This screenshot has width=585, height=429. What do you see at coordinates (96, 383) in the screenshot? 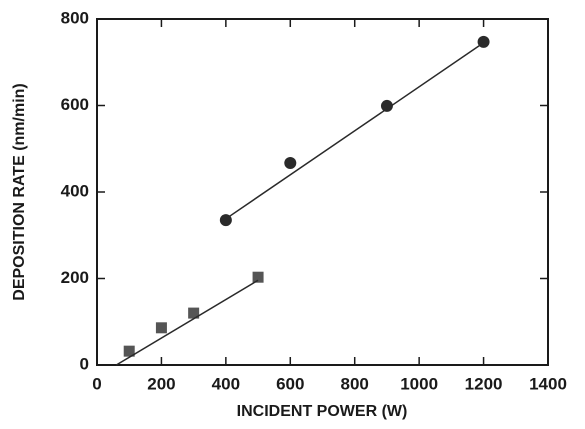
I see `x-tick-label: 0` at bounding box center [96, 383].